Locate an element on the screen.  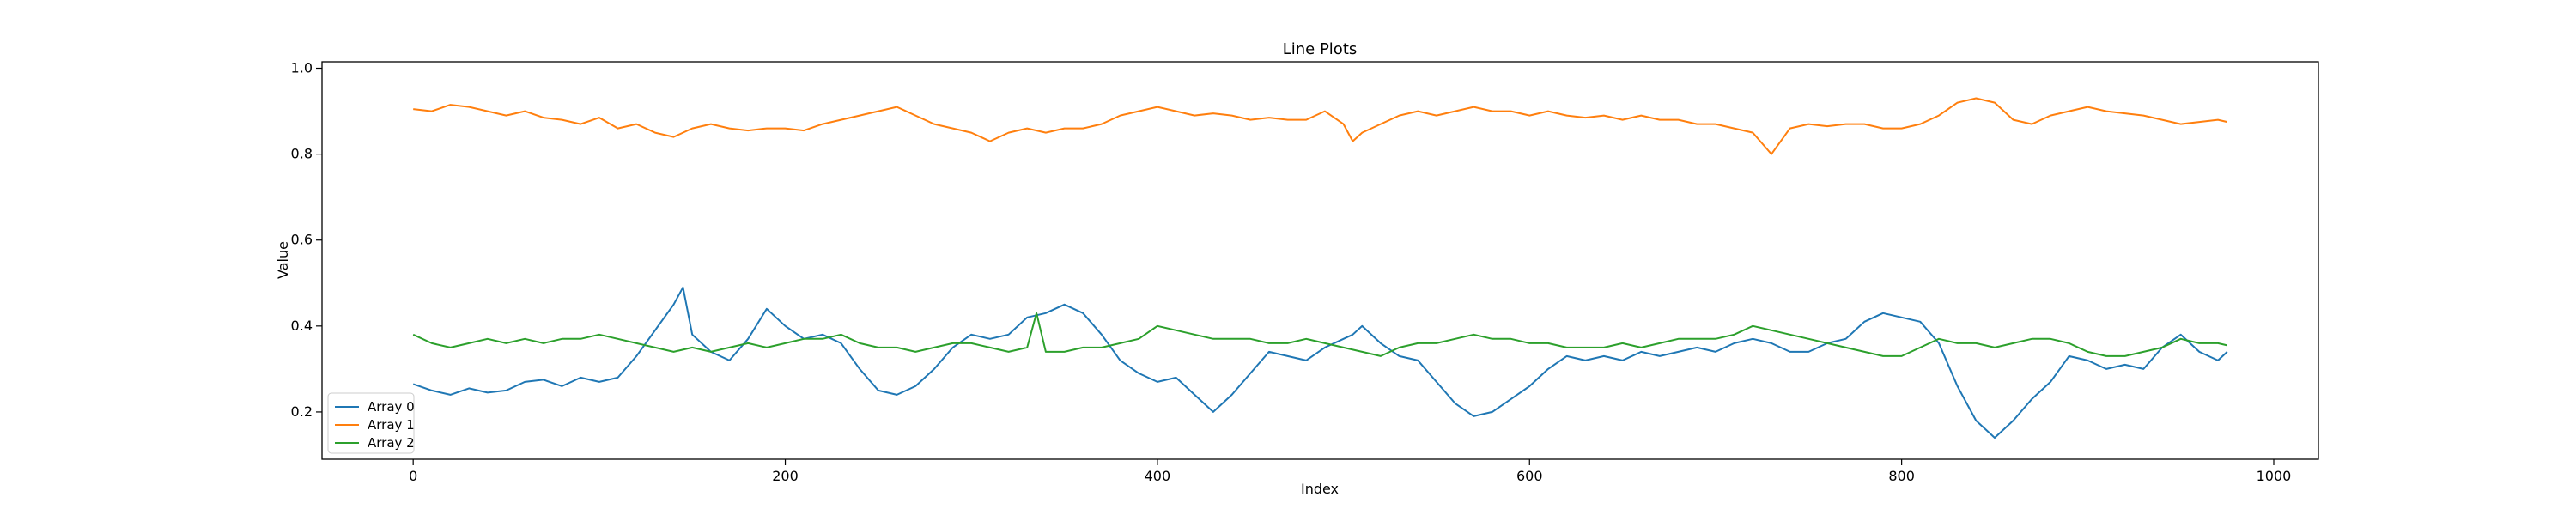
x-tick-label: 600 is located at coordinates (1529, 476).